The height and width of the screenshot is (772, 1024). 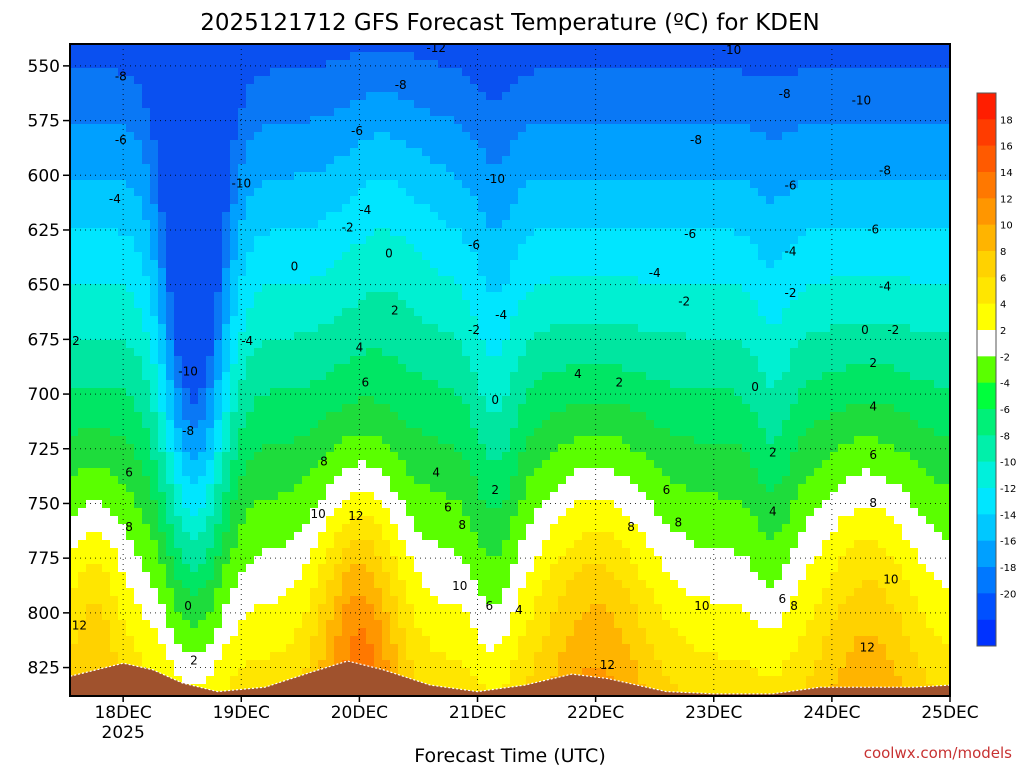 I want to click on y-tick-label: 825, so click(x=44, y=669).